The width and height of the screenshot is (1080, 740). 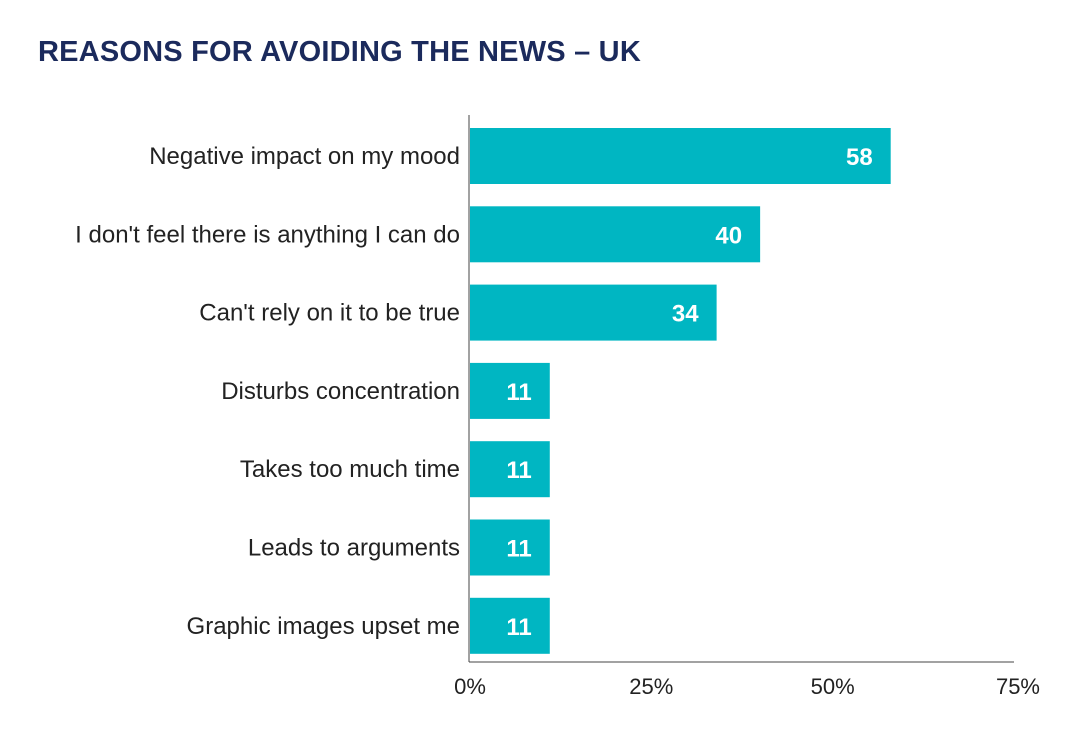 What do you see at coordinates (304, 156) in the screenshot?
I see `category-label-0: Negative impact on my mood` at bounding box center [304, 156].